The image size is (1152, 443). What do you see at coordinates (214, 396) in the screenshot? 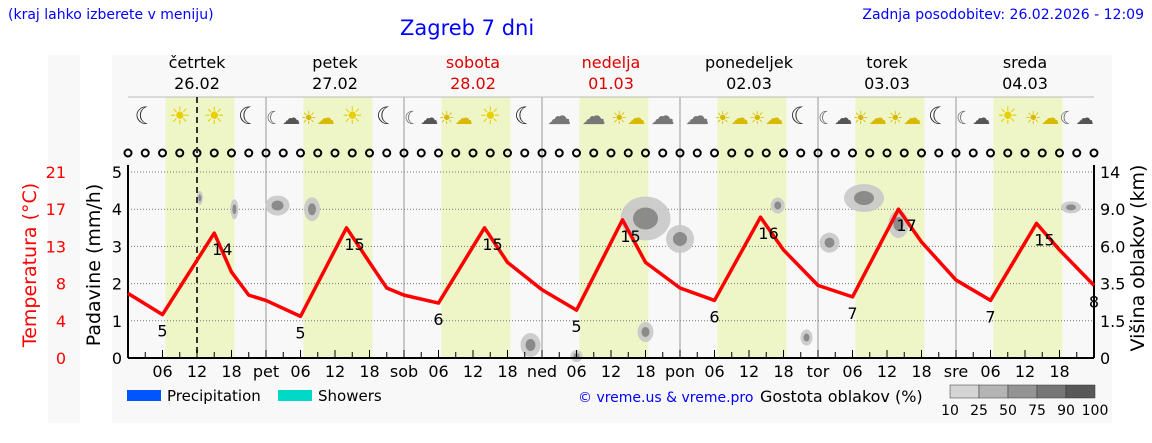
I see `precipitation-legend-label: Precipitation` at bounding box center [214, 396].